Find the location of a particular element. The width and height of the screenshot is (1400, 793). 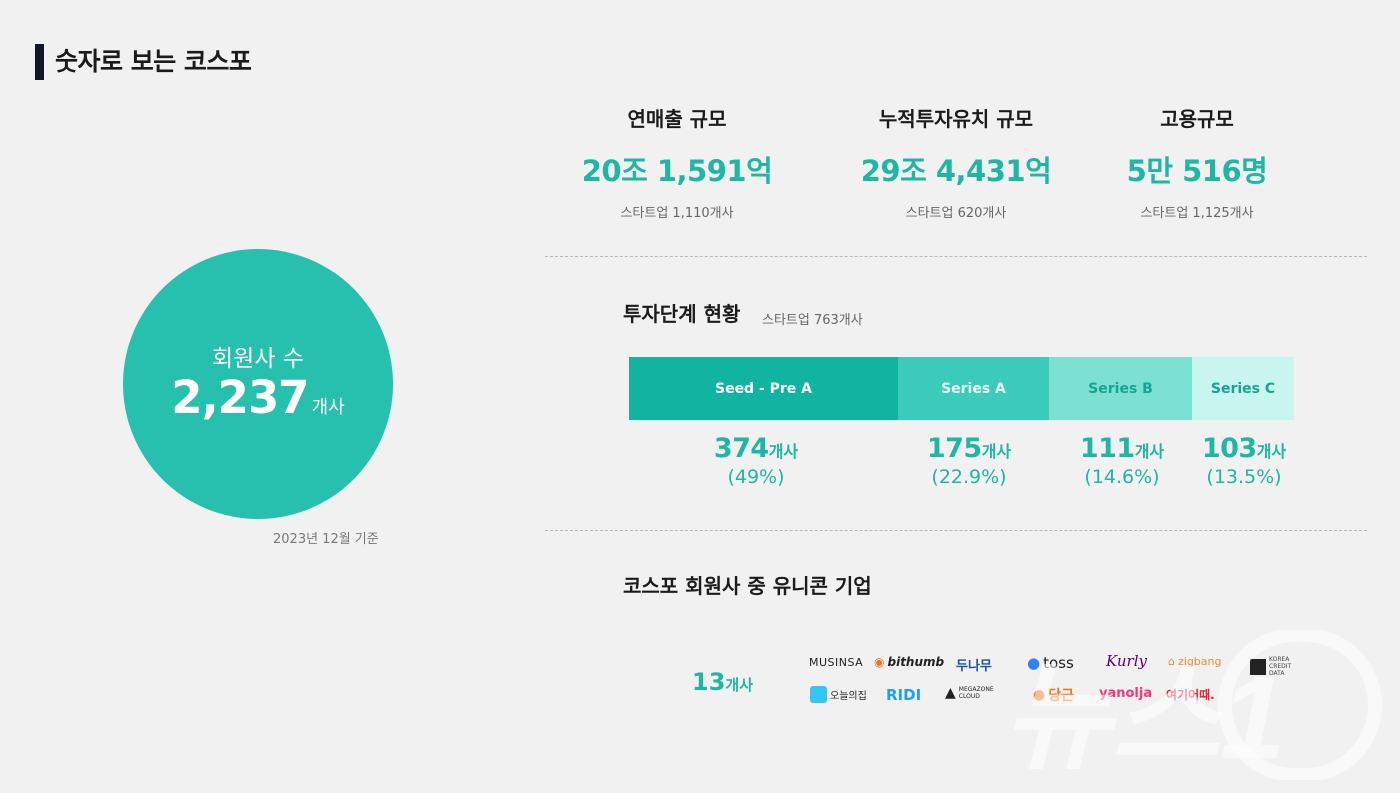

logo-toss-text: toss is located at coordinates (1058, 663).